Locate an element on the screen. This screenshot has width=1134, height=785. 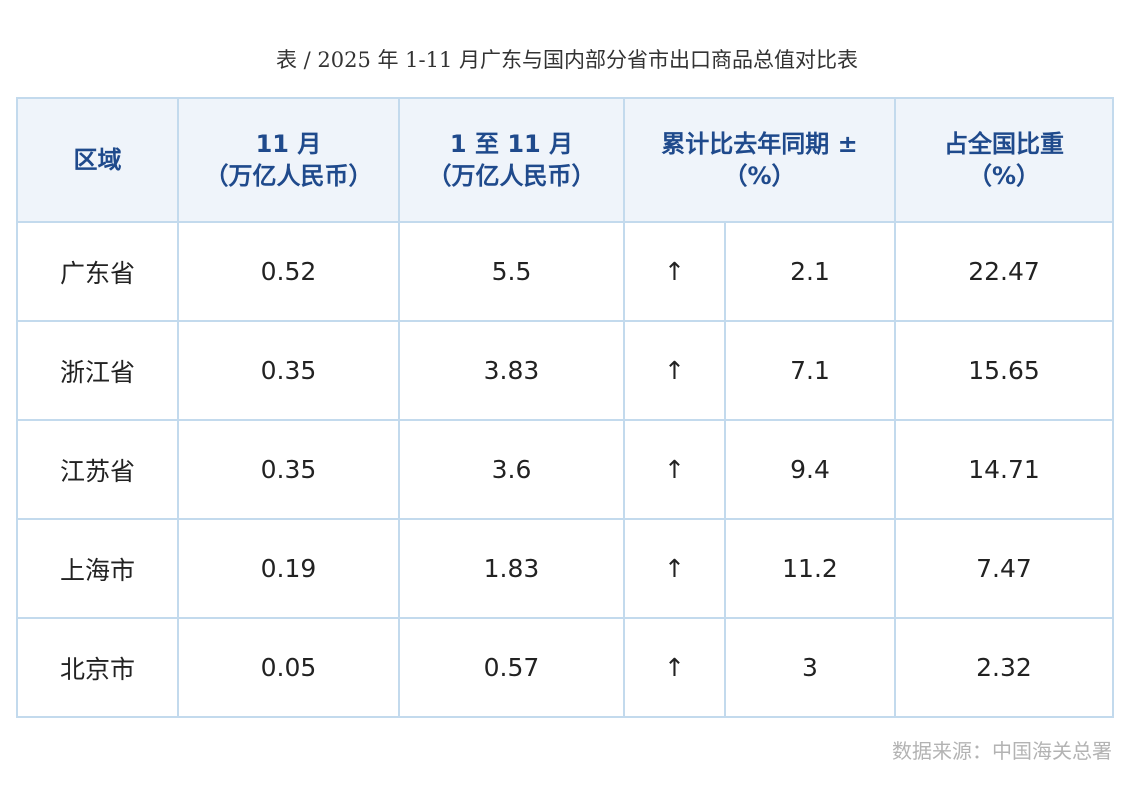
ytd-value-cell: 1.83 is located at coordinates (511, 568).